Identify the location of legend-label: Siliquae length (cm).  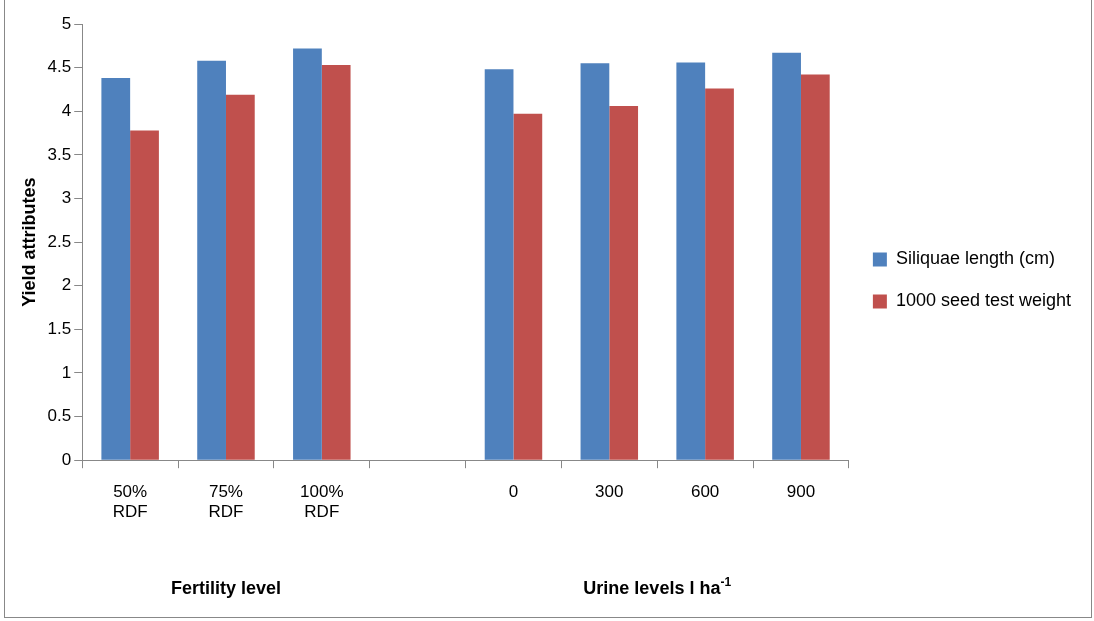
(975, 258).